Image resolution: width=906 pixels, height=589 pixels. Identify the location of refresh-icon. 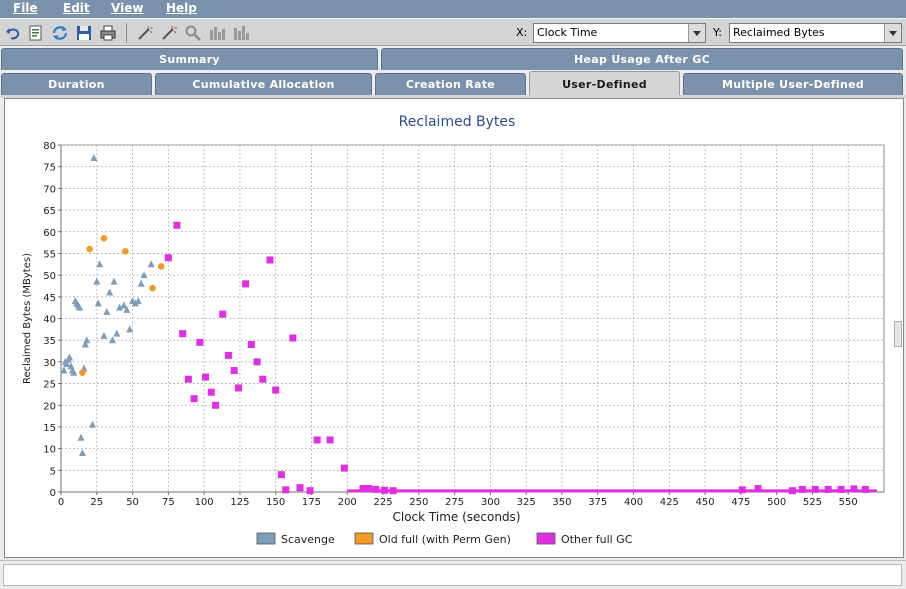
(60, 33).